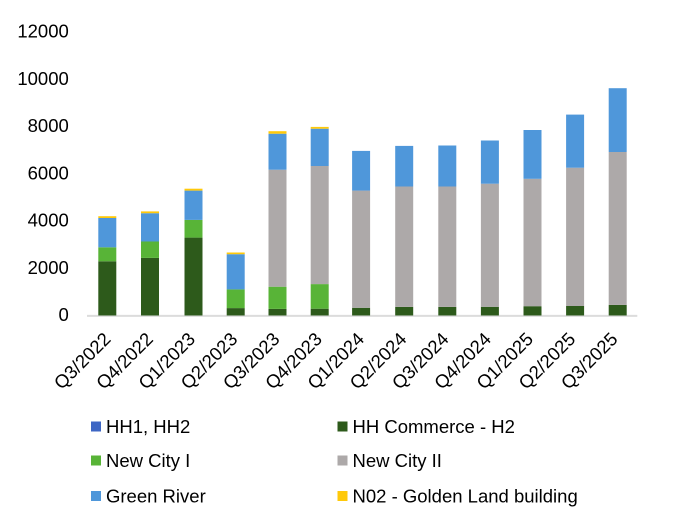 Image resolution: width=689 pixels, height=527 pixels. Describe the element at coordinates (42, 78) in the screenshot. I see `svg-text: 10000` at that location.